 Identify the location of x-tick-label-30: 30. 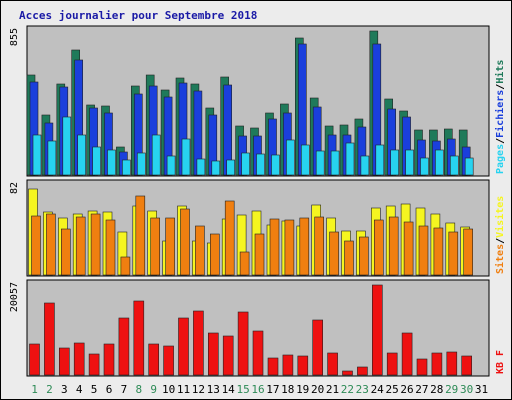
(466, 389).